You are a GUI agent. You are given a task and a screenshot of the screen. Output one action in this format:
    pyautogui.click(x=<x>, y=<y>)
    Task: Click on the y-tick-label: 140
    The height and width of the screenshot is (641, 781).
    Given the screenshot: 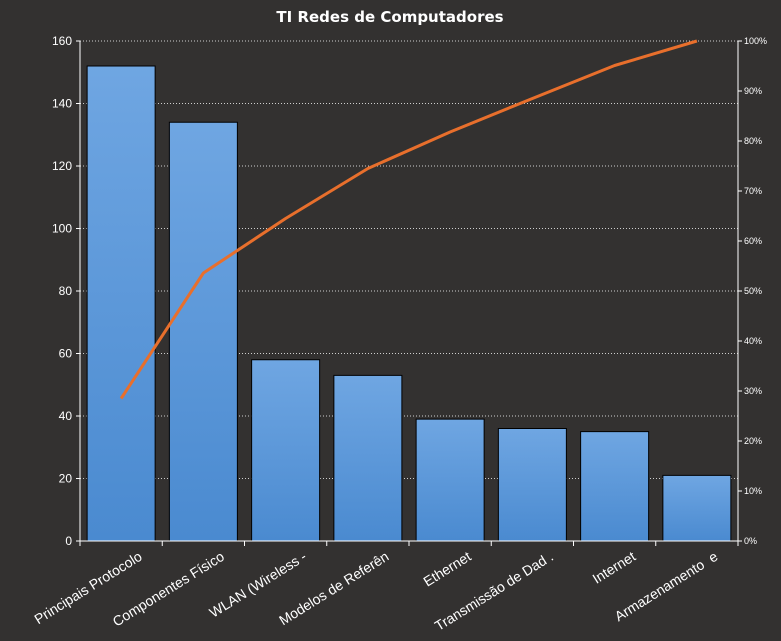 What is the action you would take?
    pyautogui.click(x=62, y=104)
    